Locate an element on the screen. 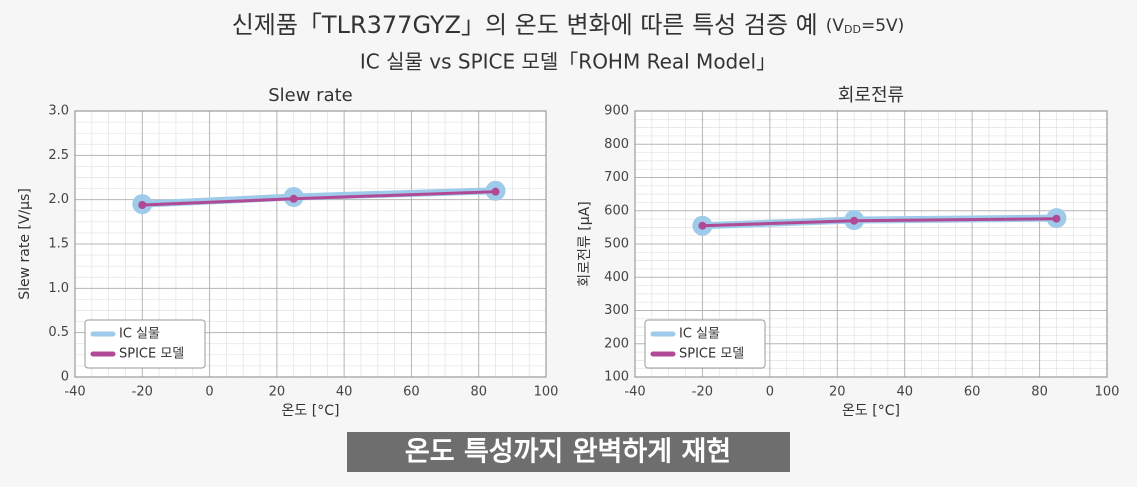  chart-title: Slew rate is located at coordinates (310, 95).